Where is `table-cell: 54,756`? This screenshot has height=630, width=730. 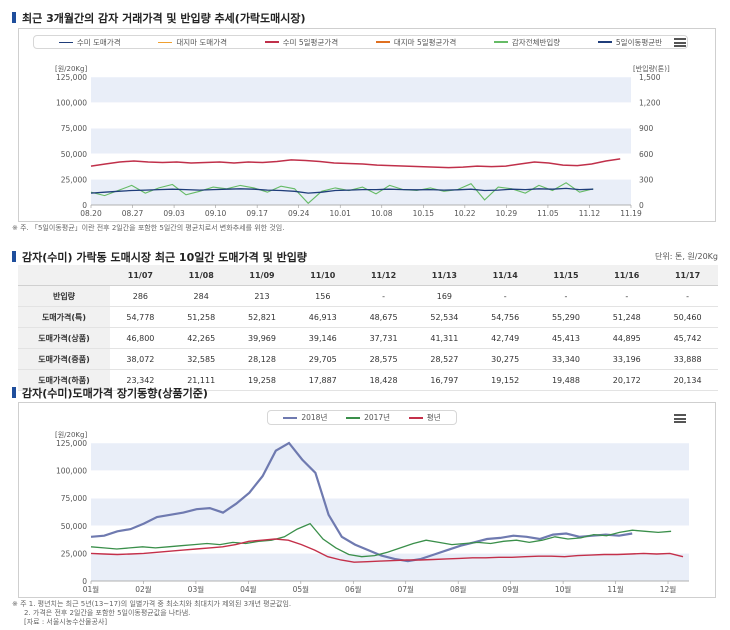
table-cell: 54,756 is located at coordinates (505, 317).